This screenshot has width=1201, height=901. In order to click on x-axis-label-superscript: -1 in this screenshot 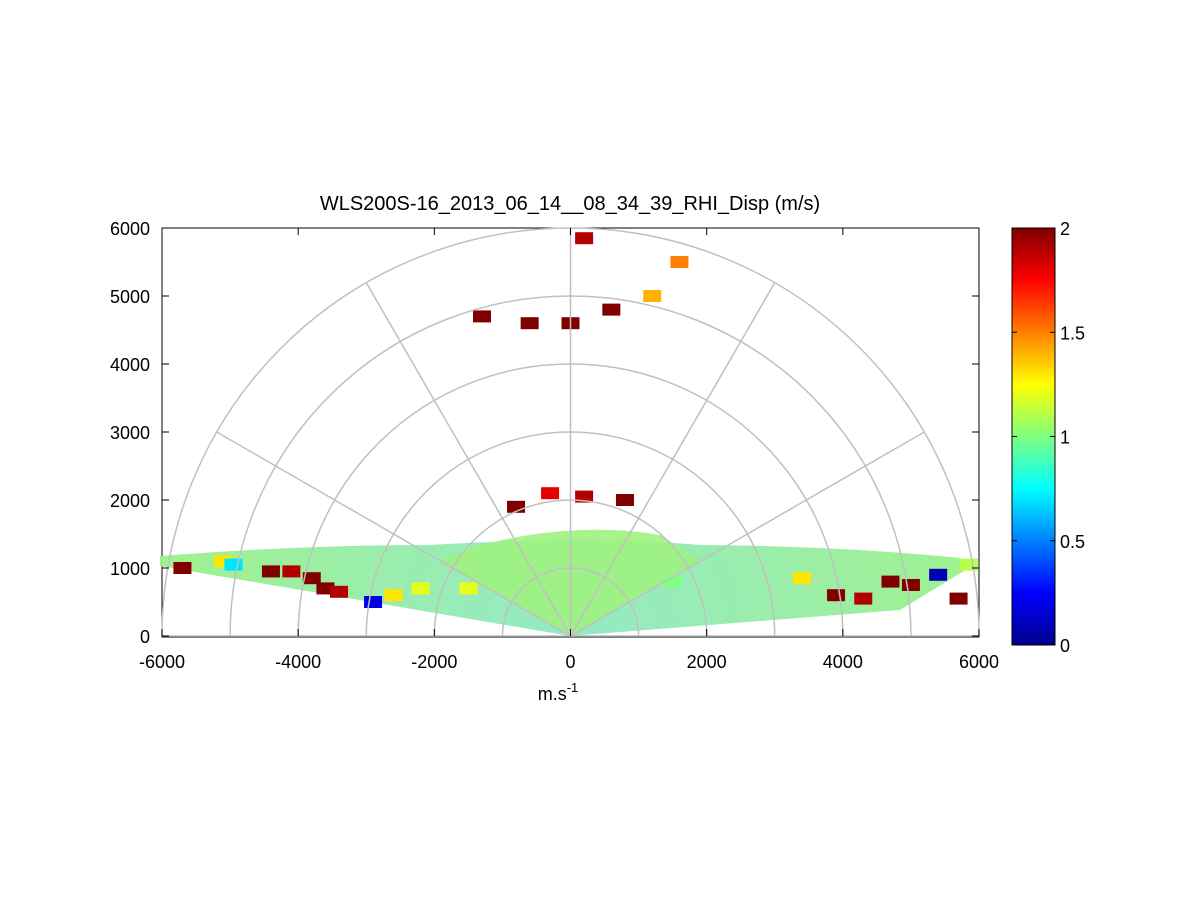, I will do `click(573, 687)`.